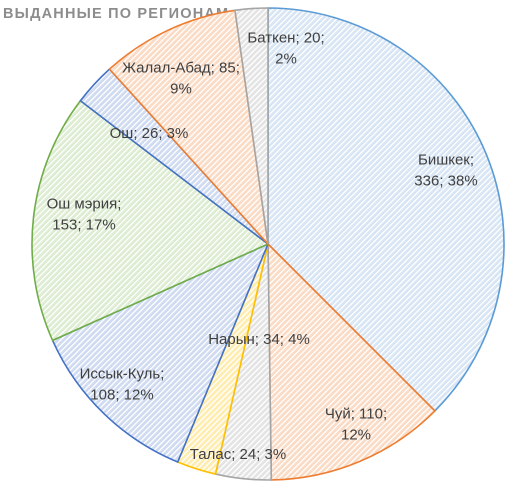 This screenshot has width=516, height=489. I want to click on slice-label-Баткен: Баткен; 20; 2%, so click(285, 49).